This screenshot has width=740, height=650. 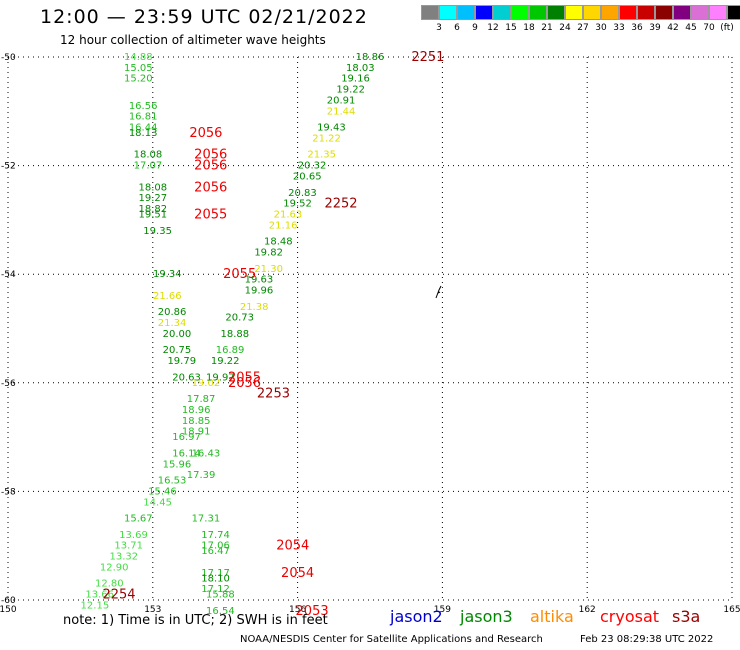 I want to click on satellite-jason3: jason3, so click(x=486, y=616).